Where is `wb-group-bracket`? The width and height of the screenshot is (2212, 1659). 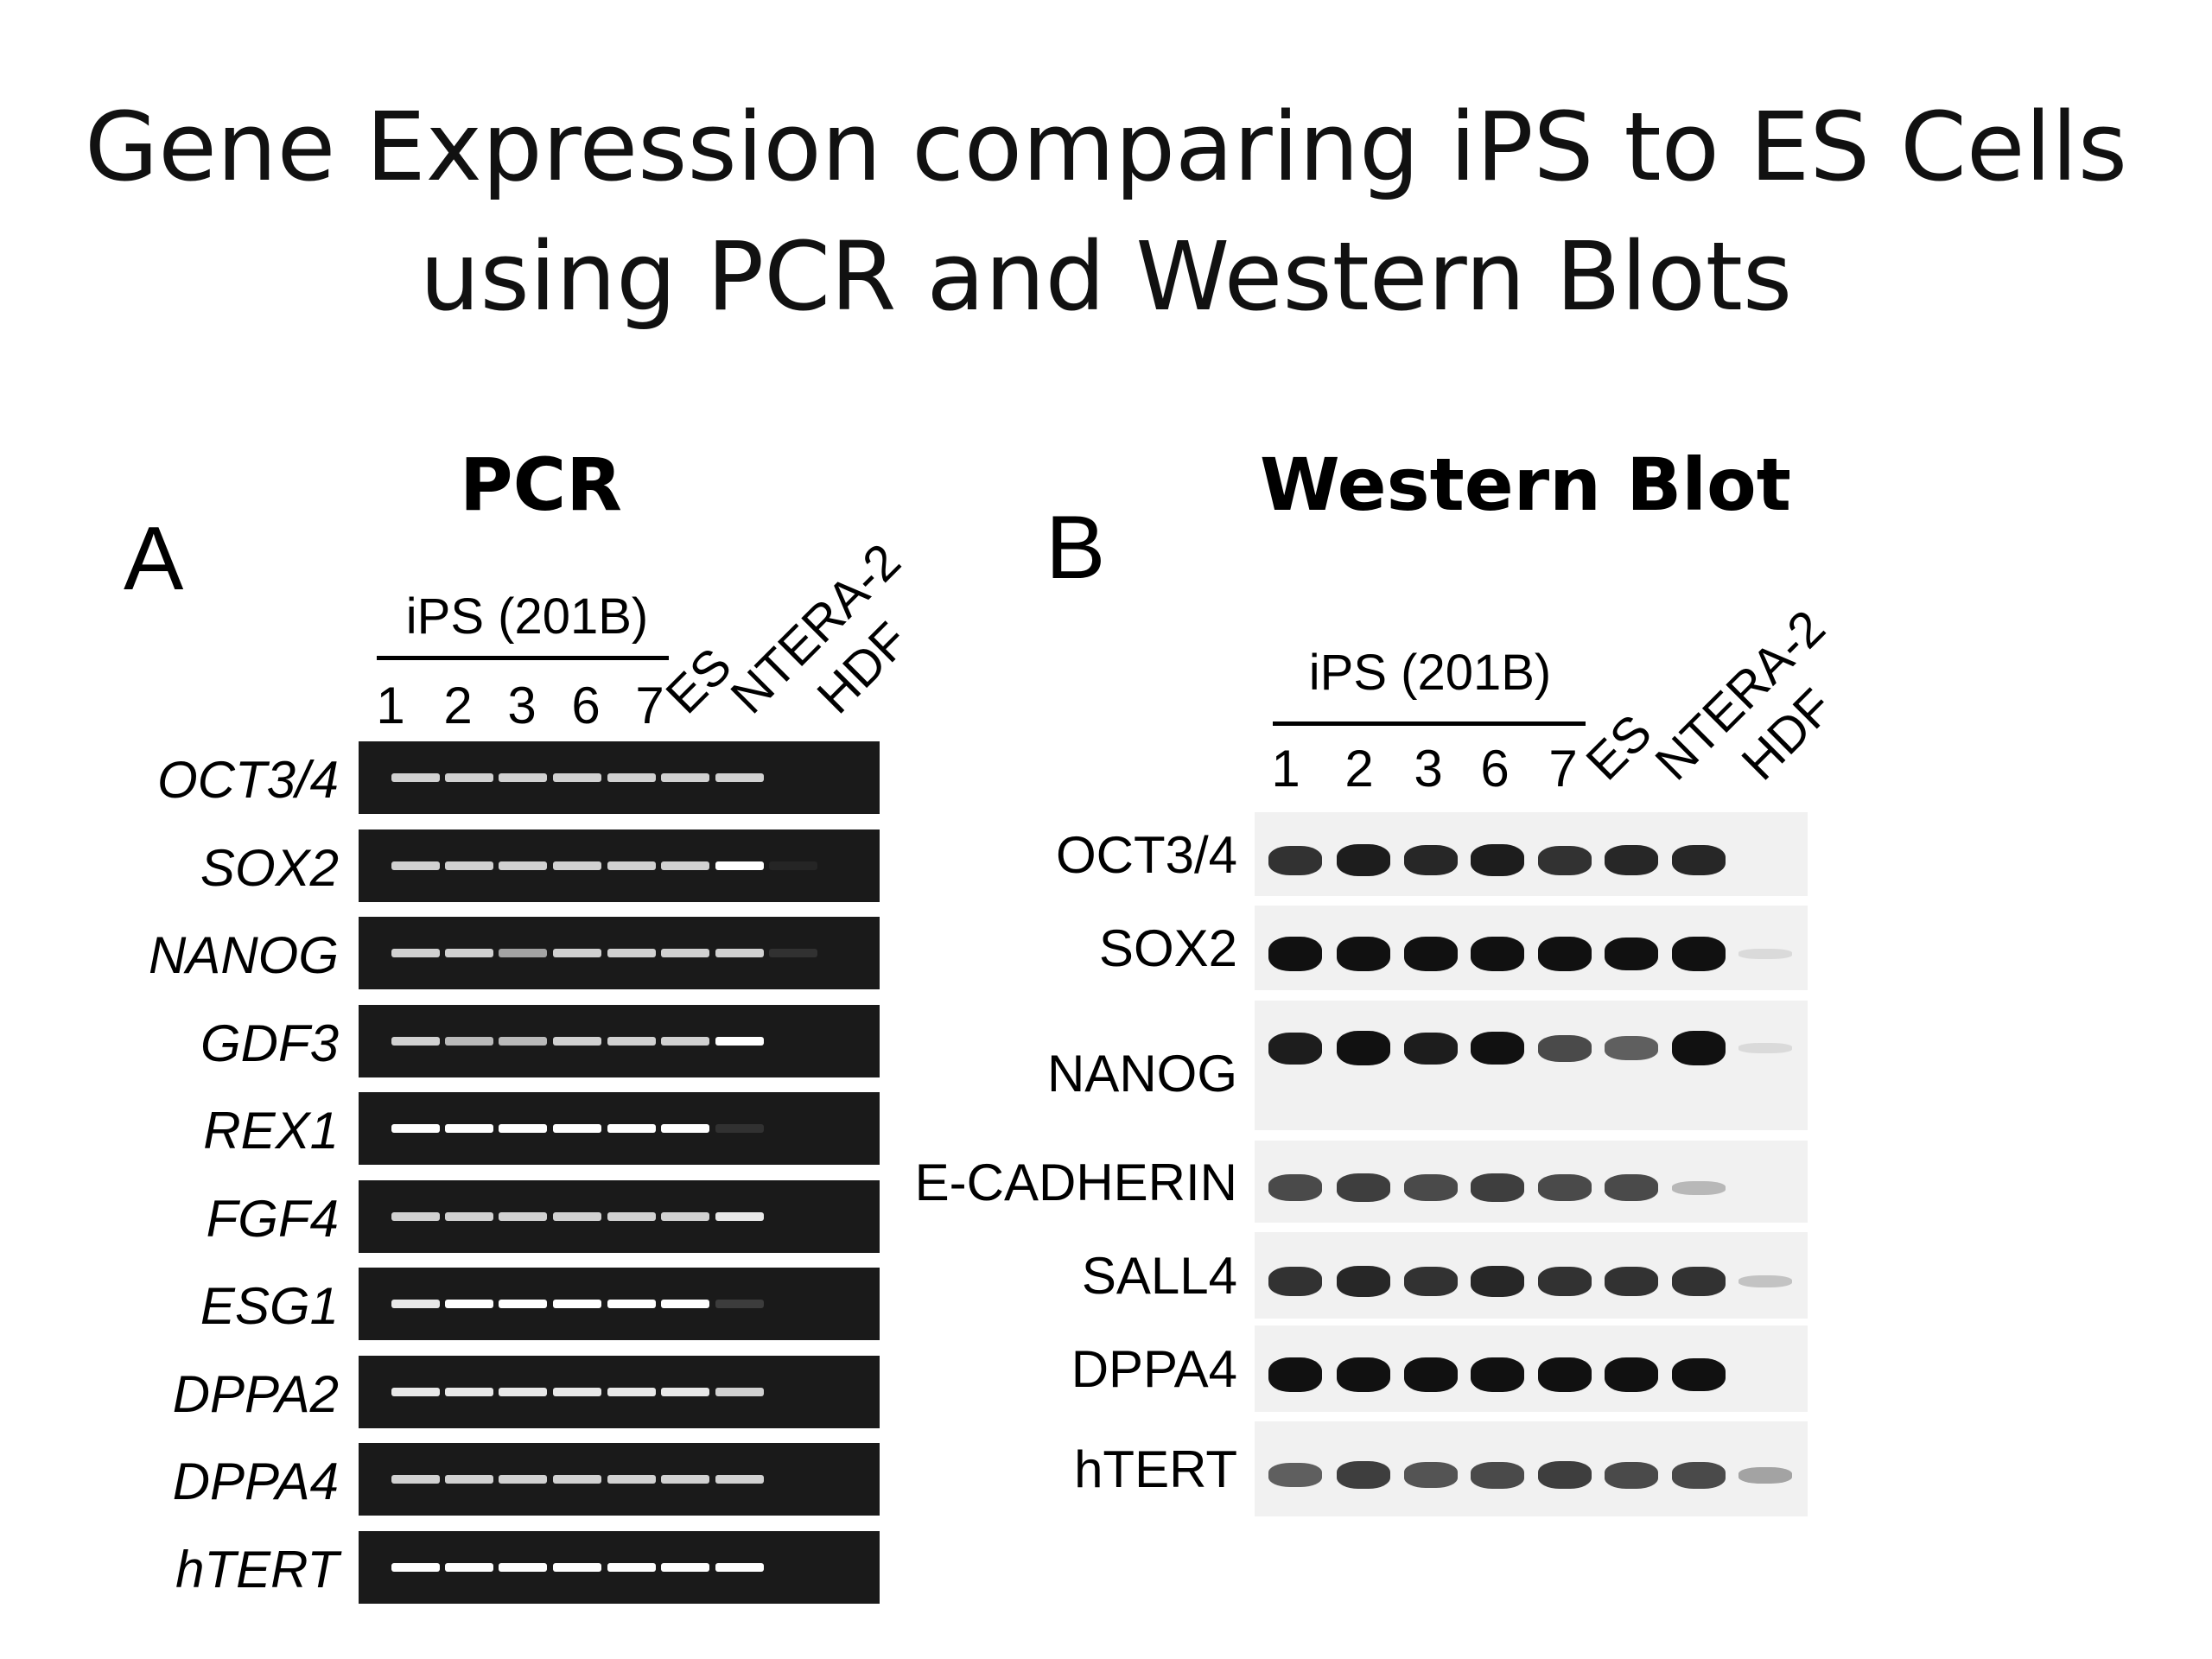
wb-group-bracket is located at coordinates (1429, 723).